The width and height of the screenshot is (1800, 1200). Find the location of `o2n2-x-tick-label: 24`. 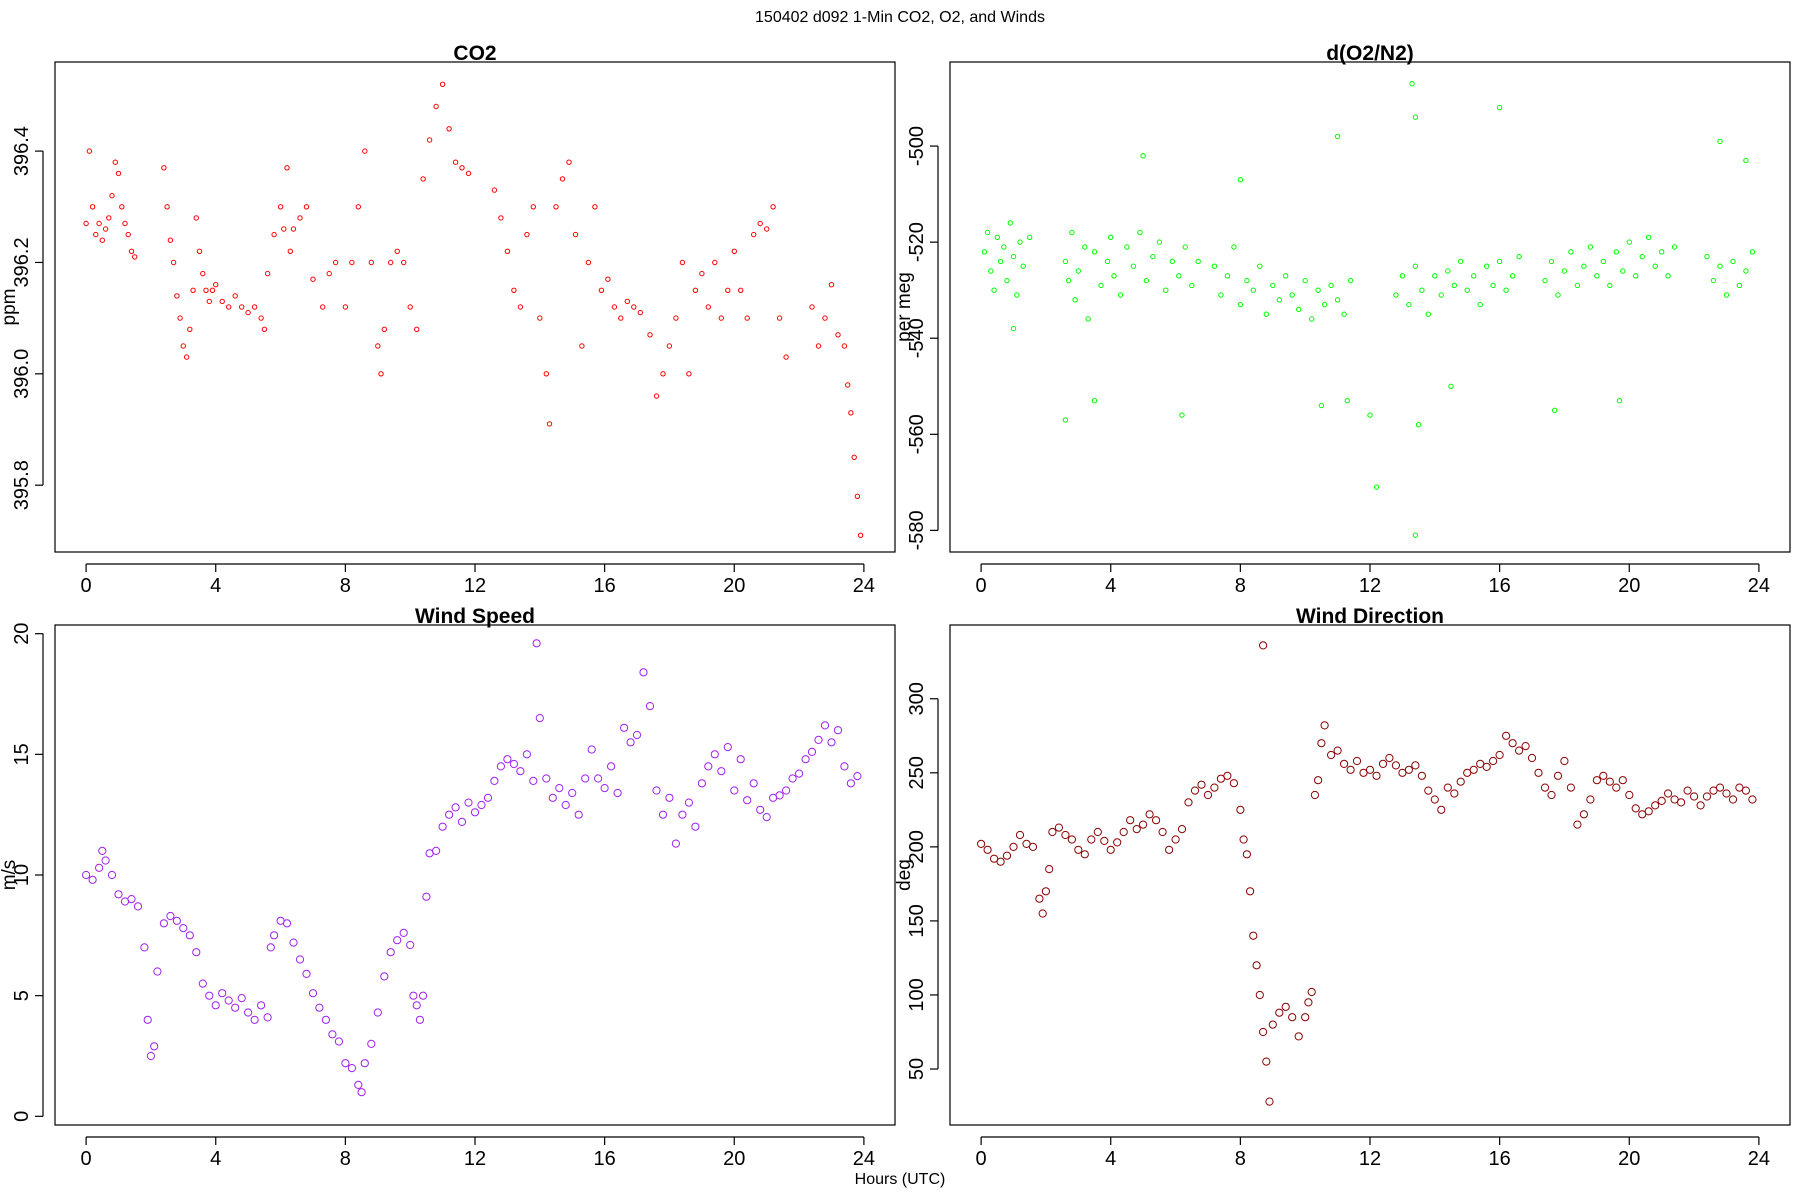

o2n2-x-tick-label: 24 is located at coordinates (1759, 586).